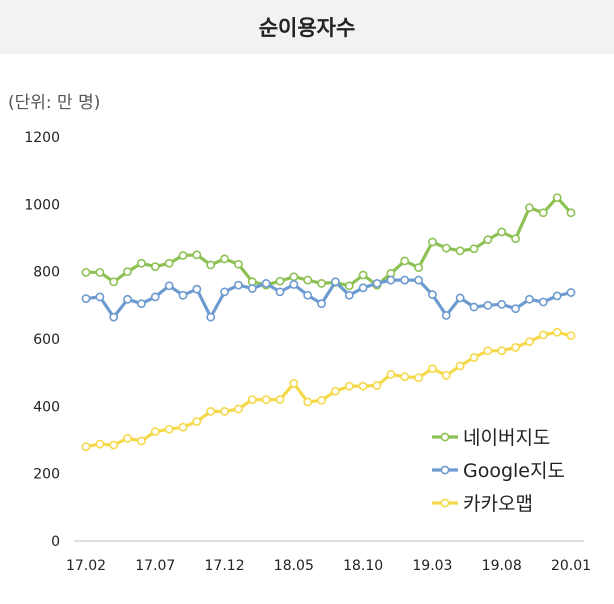  I want to click on chart-title: 순이용자수, so click(307, 28).